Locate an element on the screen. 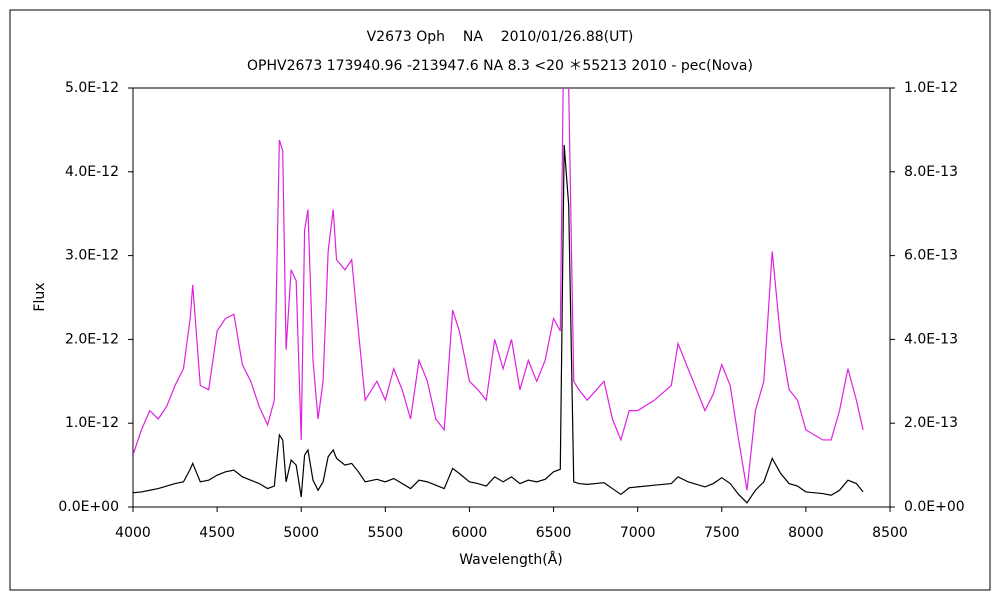  x-tick-label: 6000 is located at coordinates (470, 533).